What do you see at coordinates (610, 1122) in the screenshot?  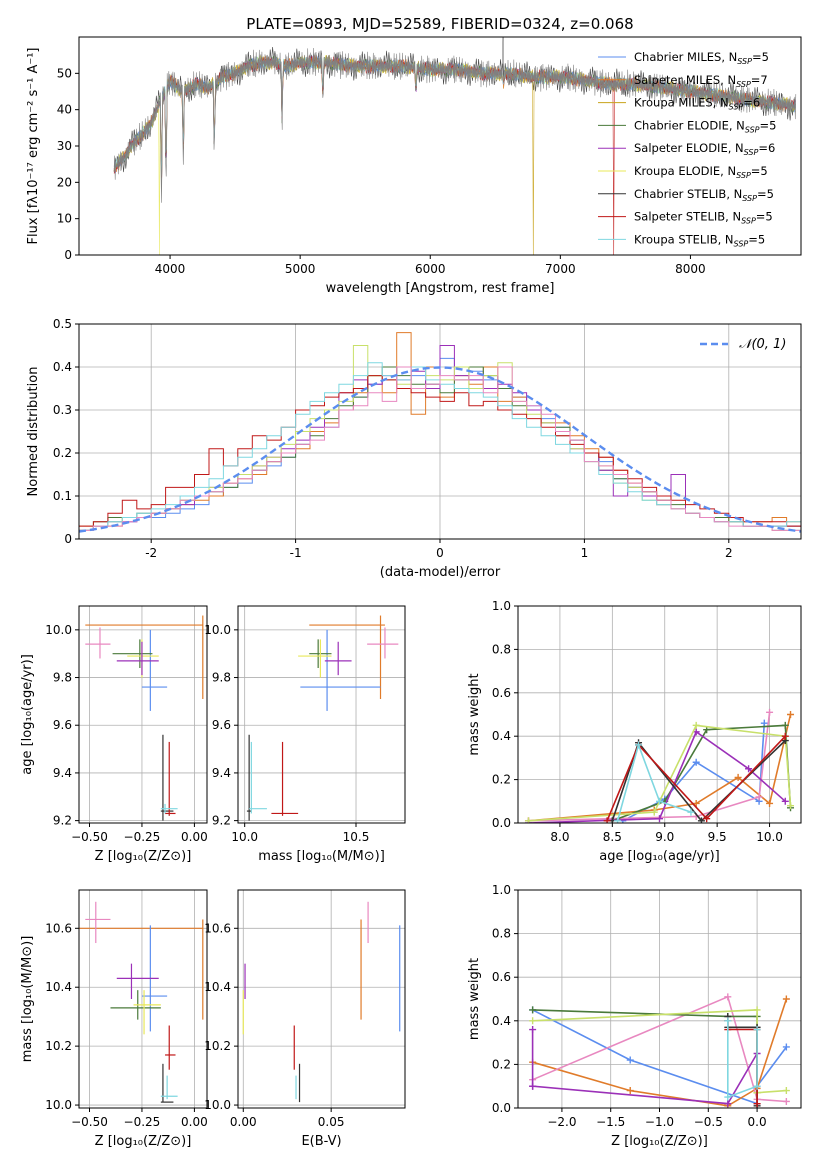 I see `x-tick-label: −1.5` at bounding box center [610, 1122].